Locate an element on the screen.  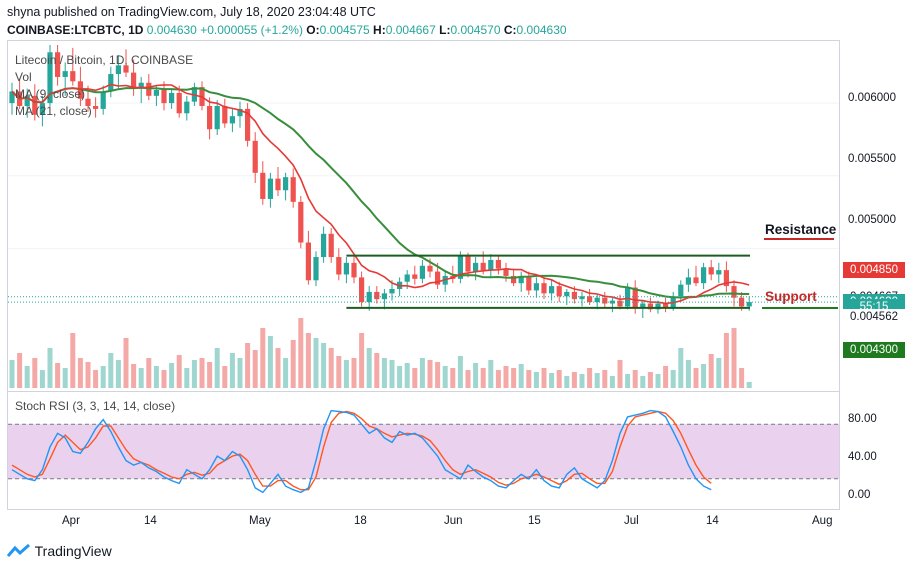
rsi-band is located at coordinates (423, 451).